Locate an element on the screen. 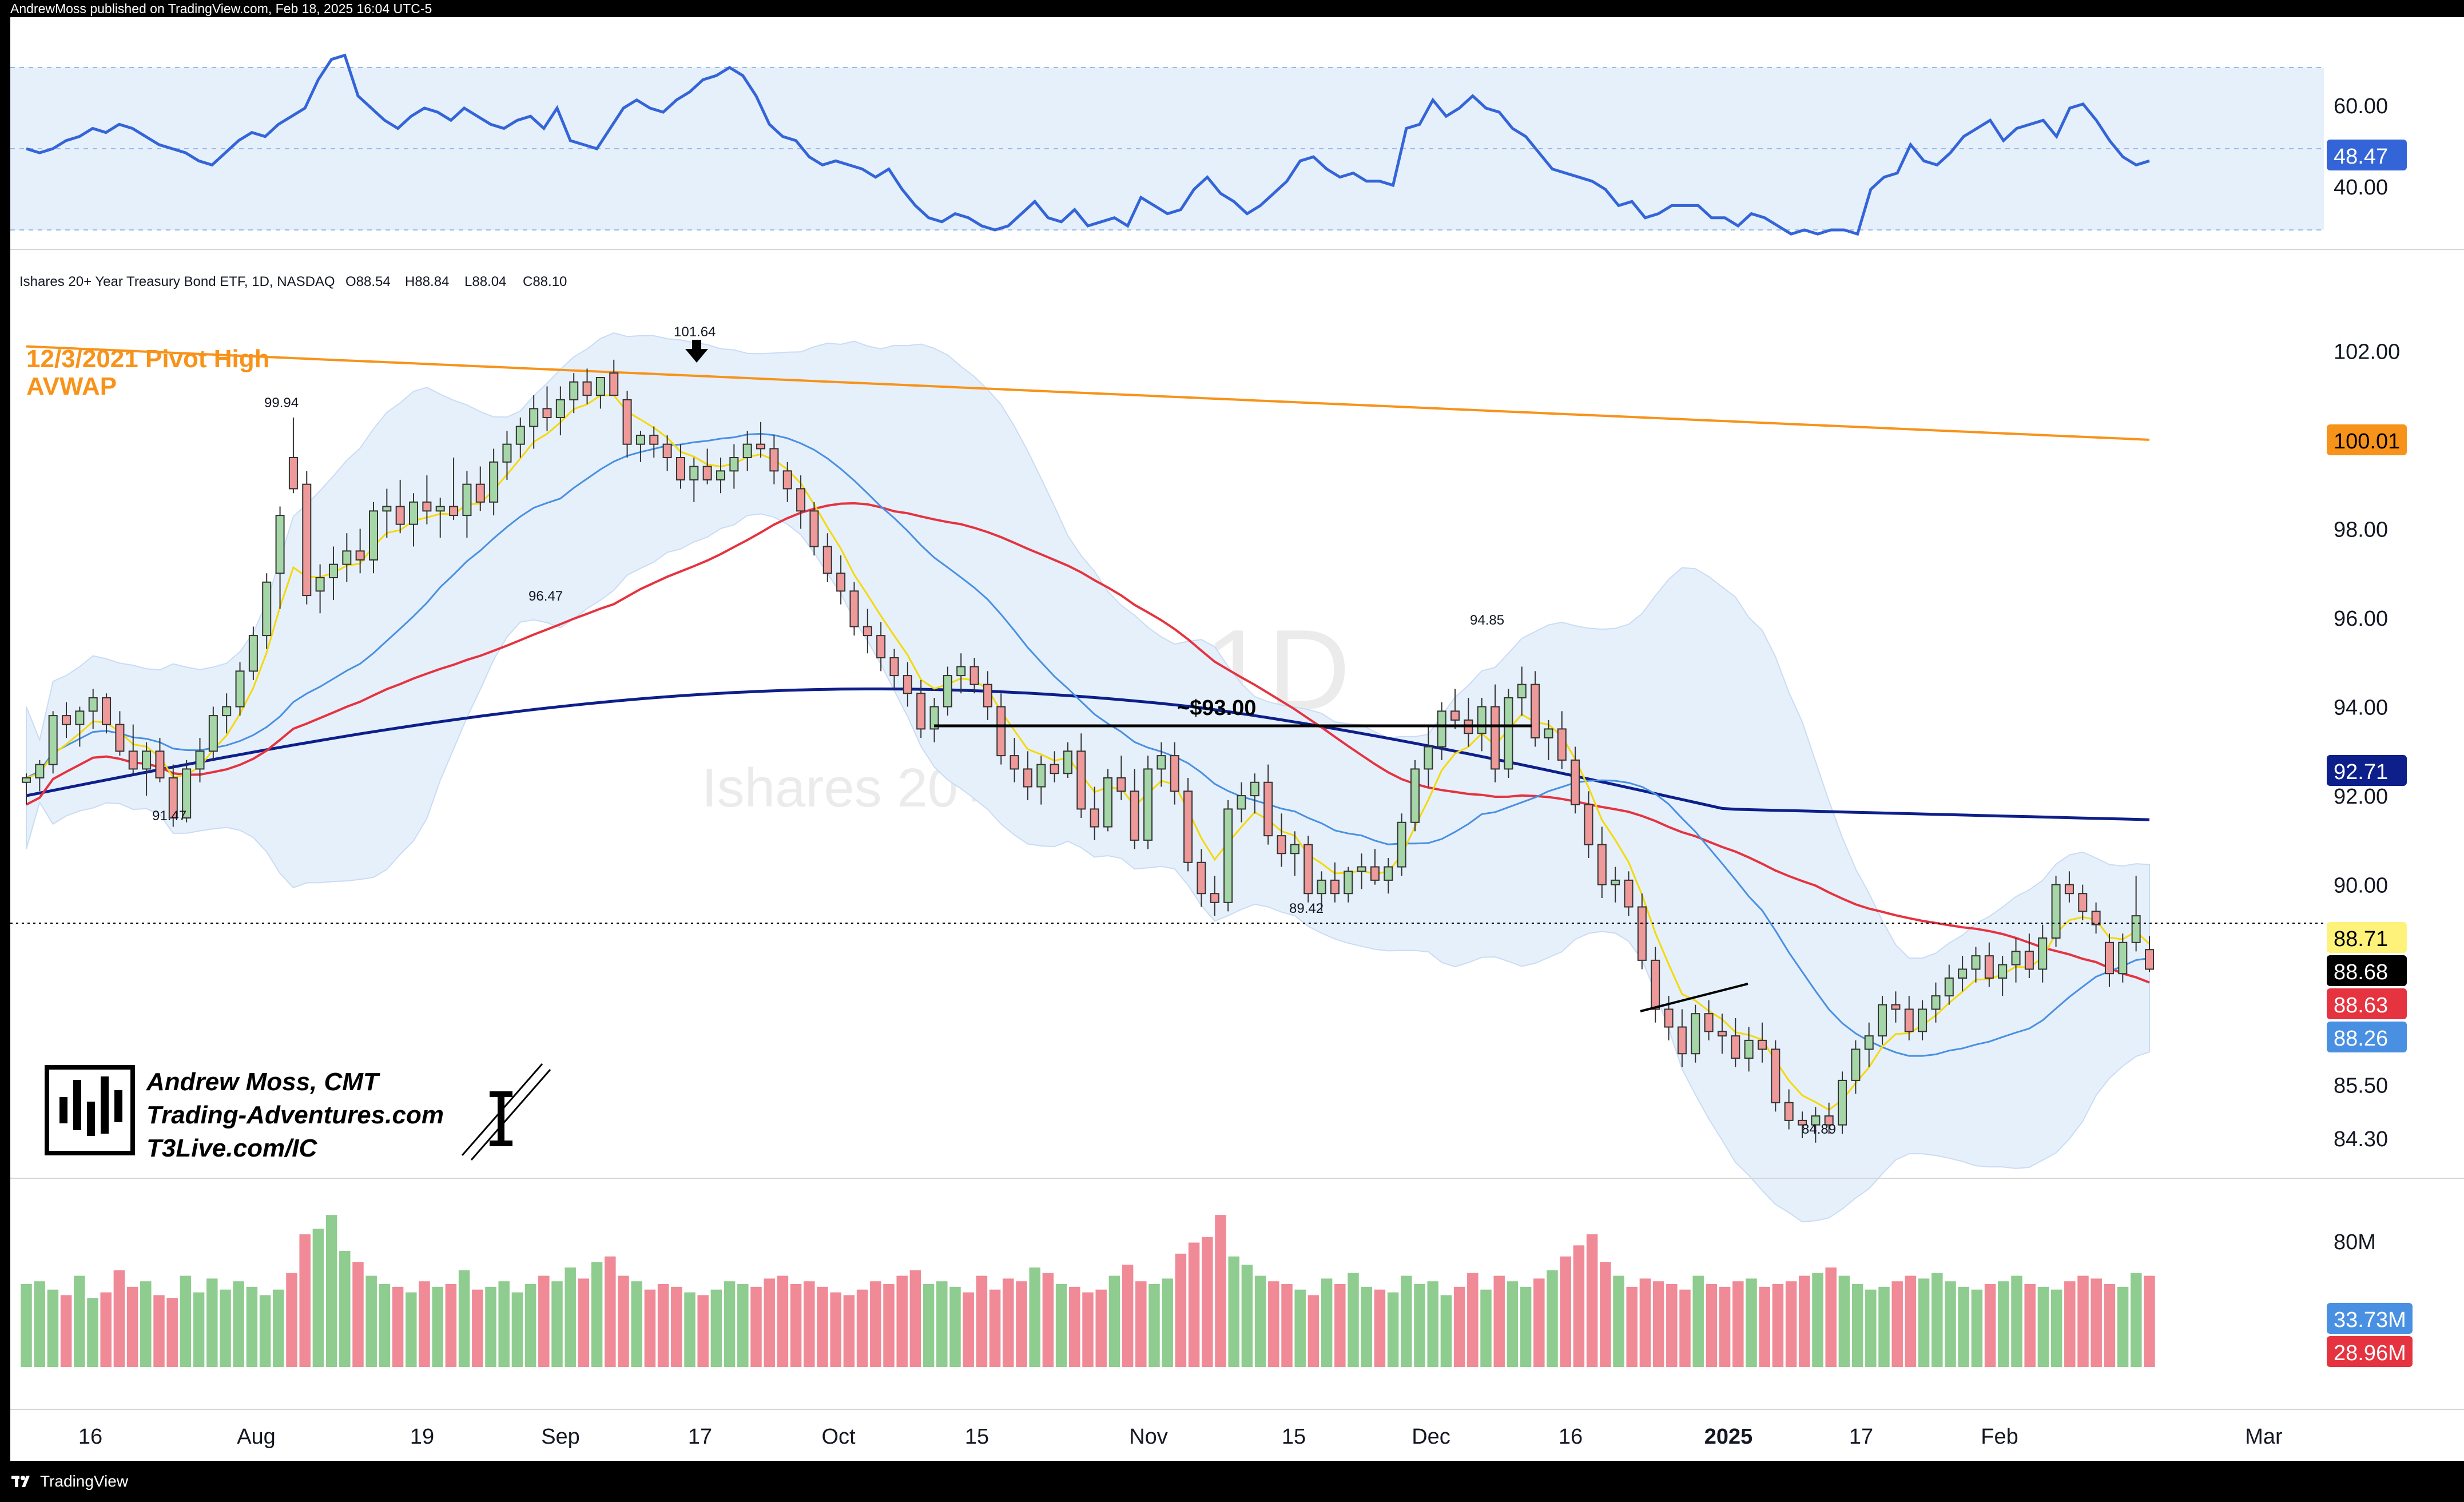 This screenshot has height=1502, width=2464. time-tick: Mar is located at coordinates (2264, 1437).